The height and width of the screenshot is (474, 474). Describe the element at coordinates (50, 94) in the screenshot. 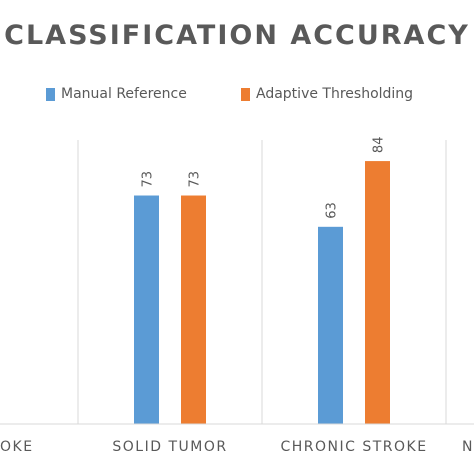

I see `legend-swatch-manual-reference` at that location.